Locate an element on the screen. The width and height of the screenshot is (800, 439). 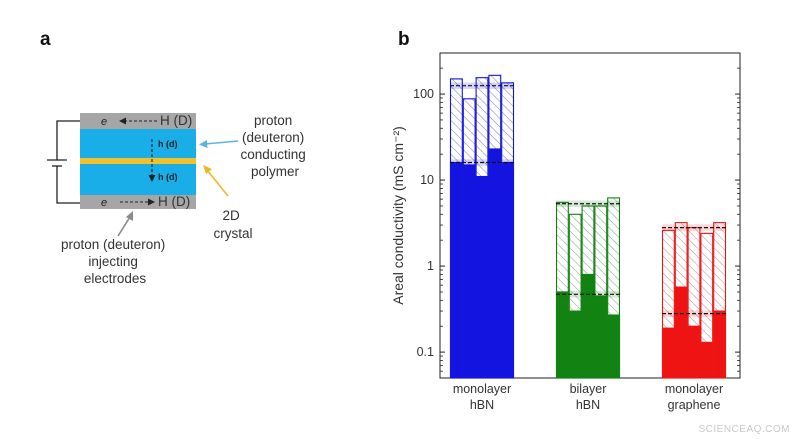
y-tick-label: 0.1 is located at coordinates (425, 352).